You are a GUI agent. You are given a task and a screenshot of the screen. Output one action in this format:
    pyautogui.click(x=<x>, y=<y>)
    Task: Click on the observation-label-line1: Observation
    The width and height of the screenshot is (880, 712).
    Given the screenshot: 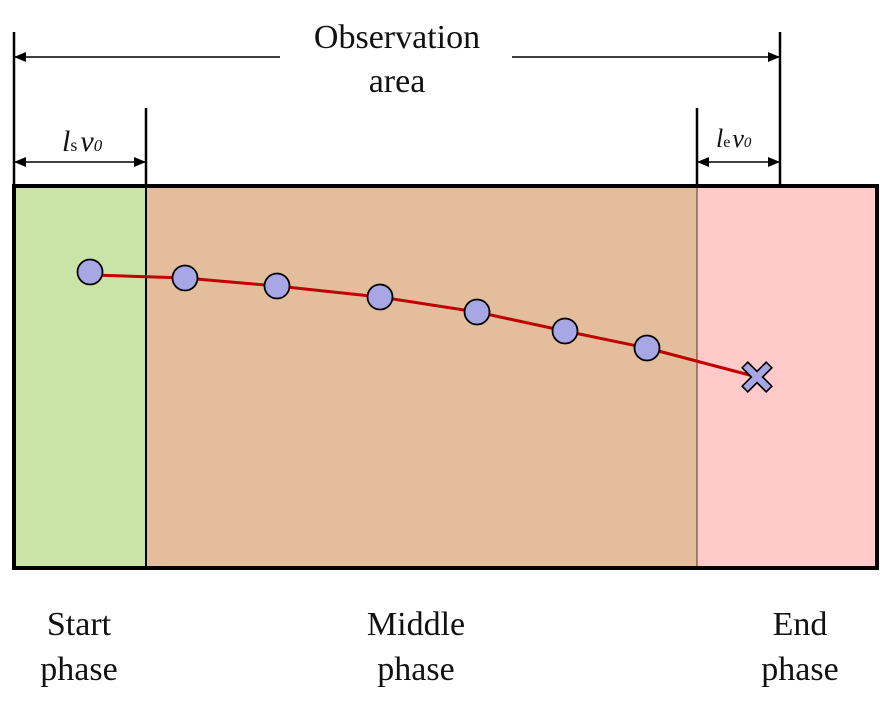 What is the action you would take?
    pyautogui.click(x=397, y=37)
    